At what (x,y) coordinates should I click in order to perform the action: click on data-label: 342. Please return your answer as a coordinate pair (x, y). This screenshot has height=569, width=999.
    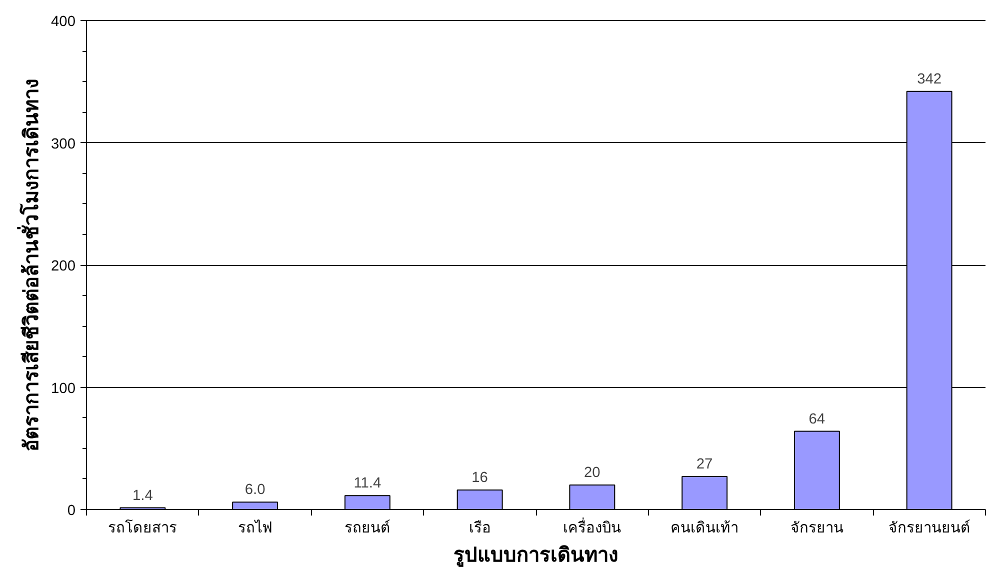
    Looking at the image, I should click on (929, 79).